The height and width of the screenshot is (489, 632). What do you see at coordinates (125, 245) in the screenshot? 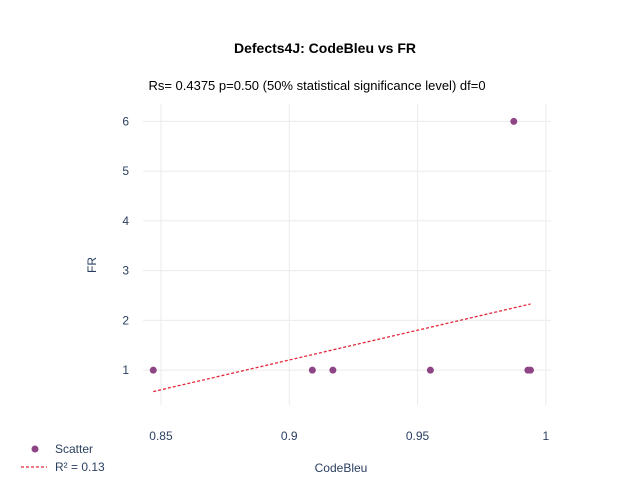
I see `y-axis-ticks: 1 2 3 4 5 6` at bounding box center [125, 245].